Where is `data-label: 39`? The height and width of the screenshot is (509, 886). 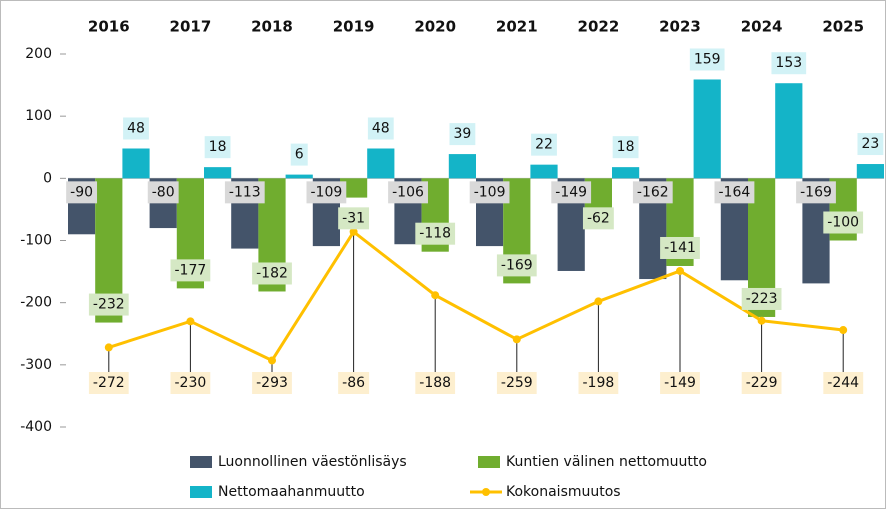
data-label: 39 is located at coordinates (462, 134).